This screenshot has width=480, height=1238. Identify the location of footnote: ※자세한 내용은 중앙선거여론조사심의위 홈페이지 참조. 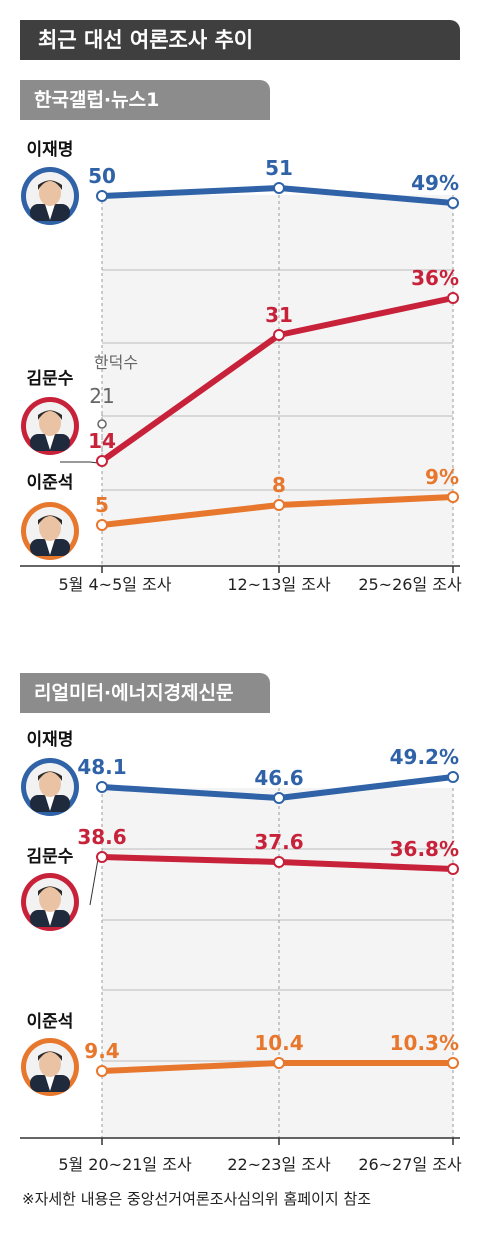
(197, 1199).